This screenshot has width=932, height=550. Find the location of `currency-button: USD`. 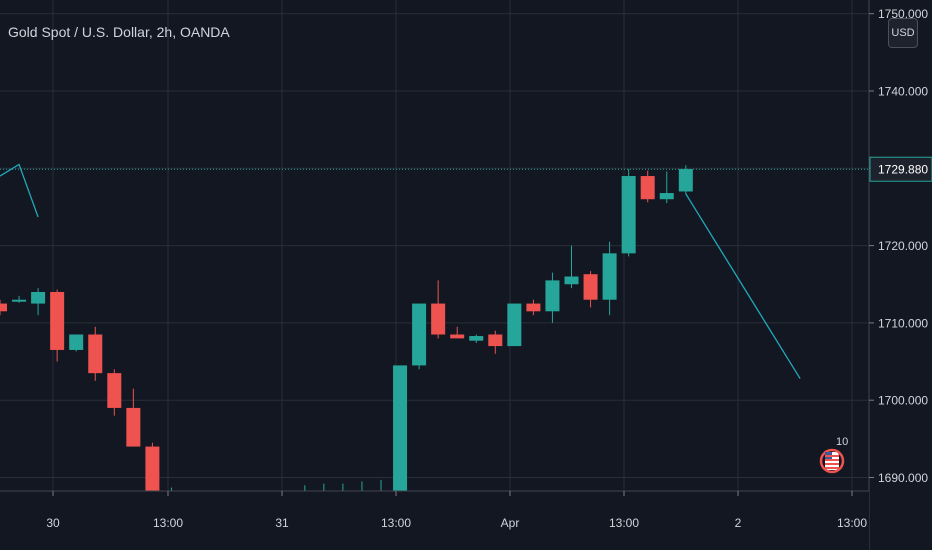

currency-button: USD is located at coordinates (903, 33).